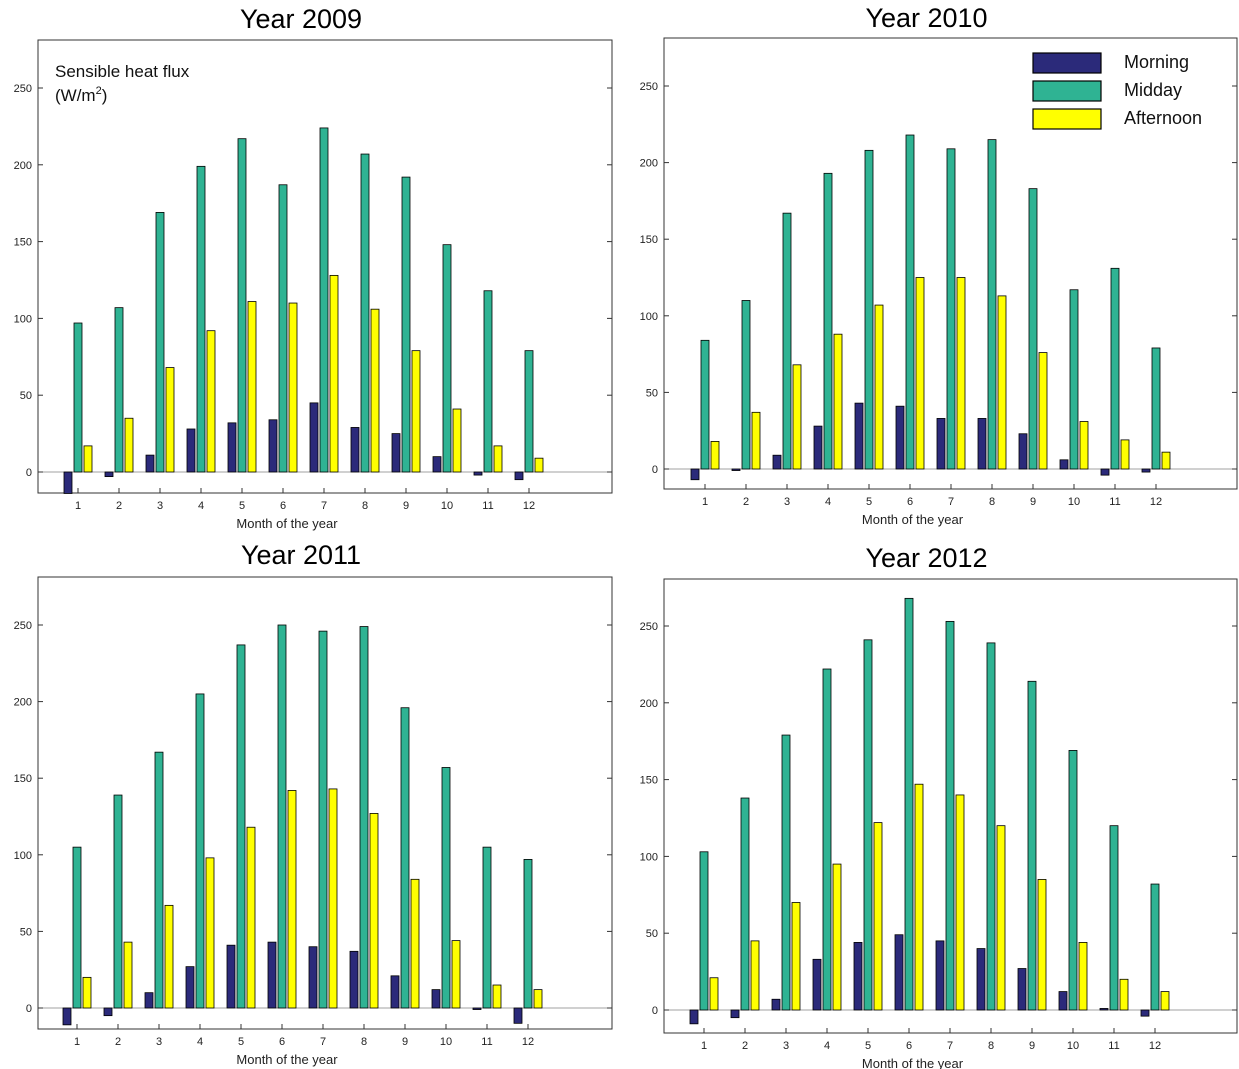 The width and height of the screenshot is (1239, 1069). I want to click on legend-swatch-afternoon, so click(1067, 119).